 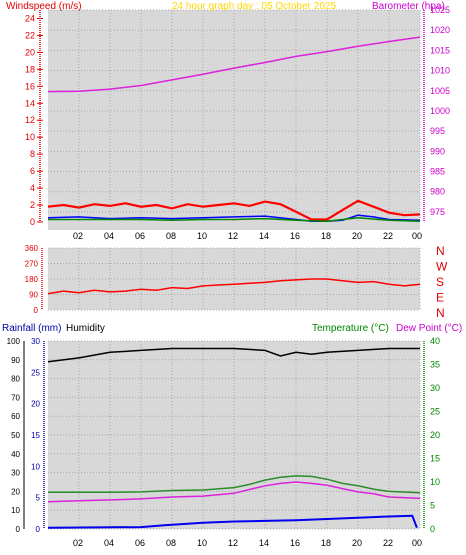 I want to click on wind-time-label-08: 08, so click(x=171, y=236).